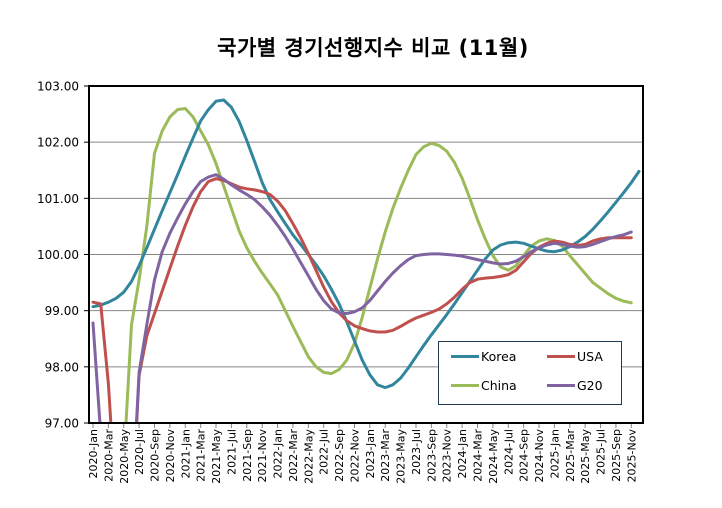 The height and width of the screenshot is (508, 722). I want to click on x-tick-label: 2022-Jul, so click(324, 452).